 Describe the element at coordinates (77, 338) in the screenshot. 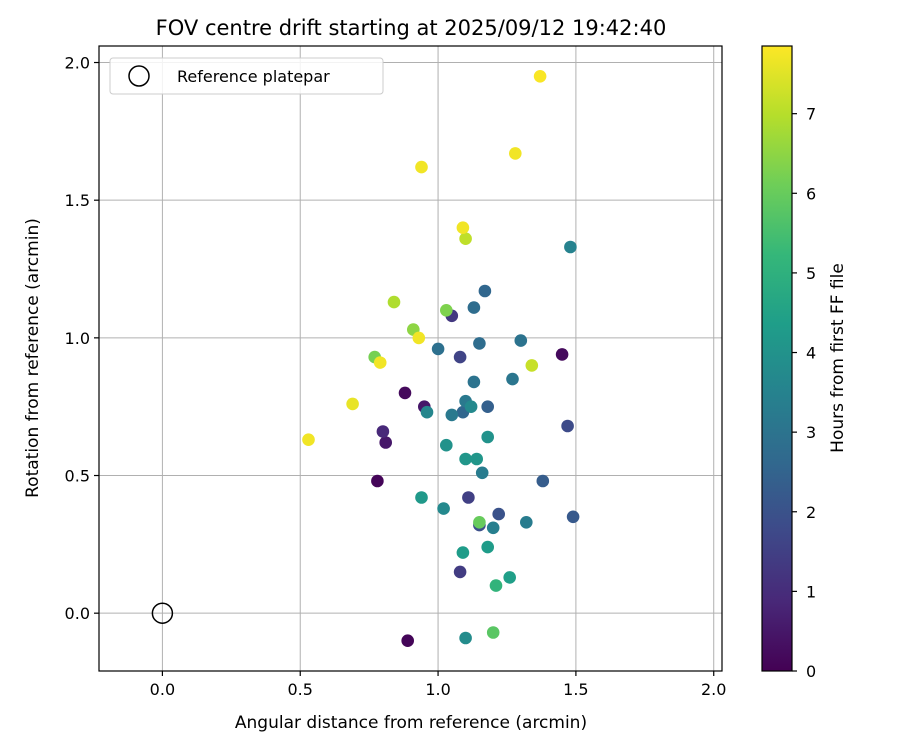

I see `y-tick-label: 1.0` at that location.